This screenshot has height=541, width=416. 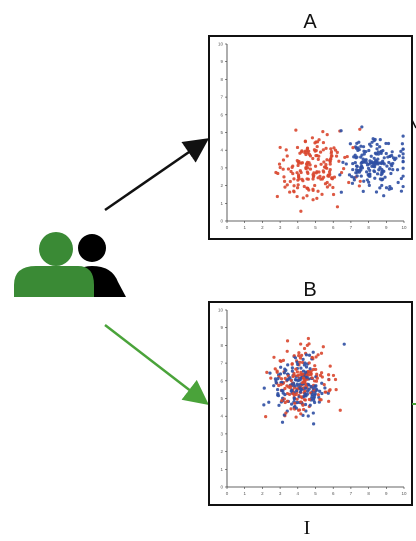 I want to click on x-tick-label: 10, so click(x=404, y=227).